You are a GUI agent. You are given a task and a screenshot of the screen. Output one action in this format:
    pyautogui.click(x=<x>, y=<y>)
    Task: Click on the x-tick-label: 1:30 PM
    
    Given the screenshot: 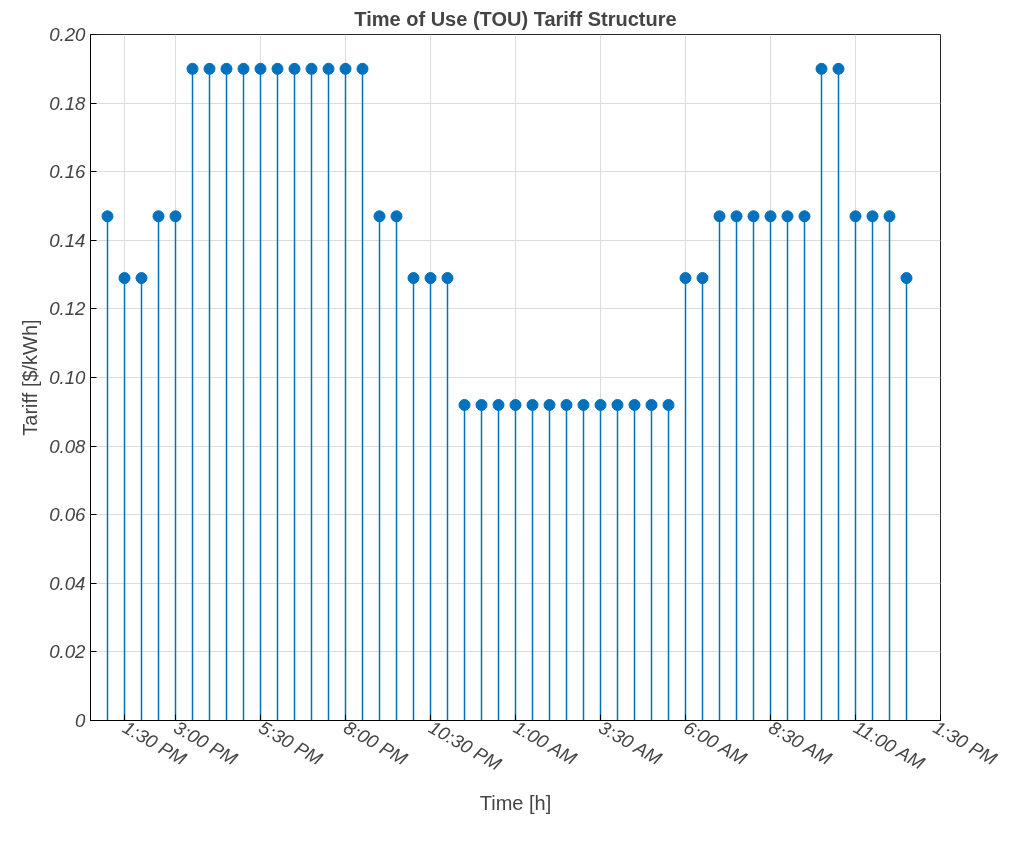 What is the action you would take?
    pyautogui.click(x=965, y=743)
    